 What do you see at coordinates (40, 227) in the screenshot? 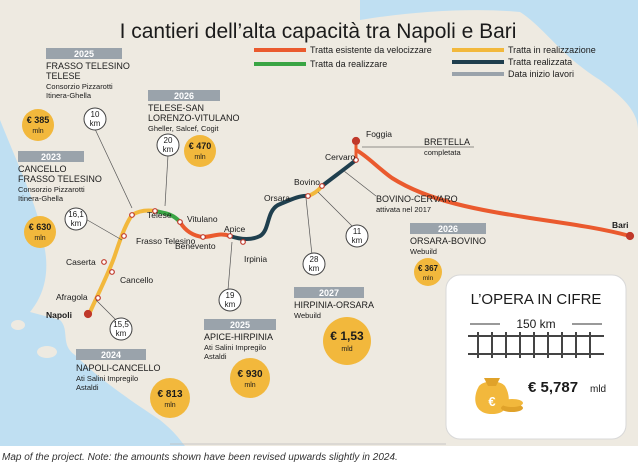
I see `svg-text: € 630` at bounding box center [40, 227].